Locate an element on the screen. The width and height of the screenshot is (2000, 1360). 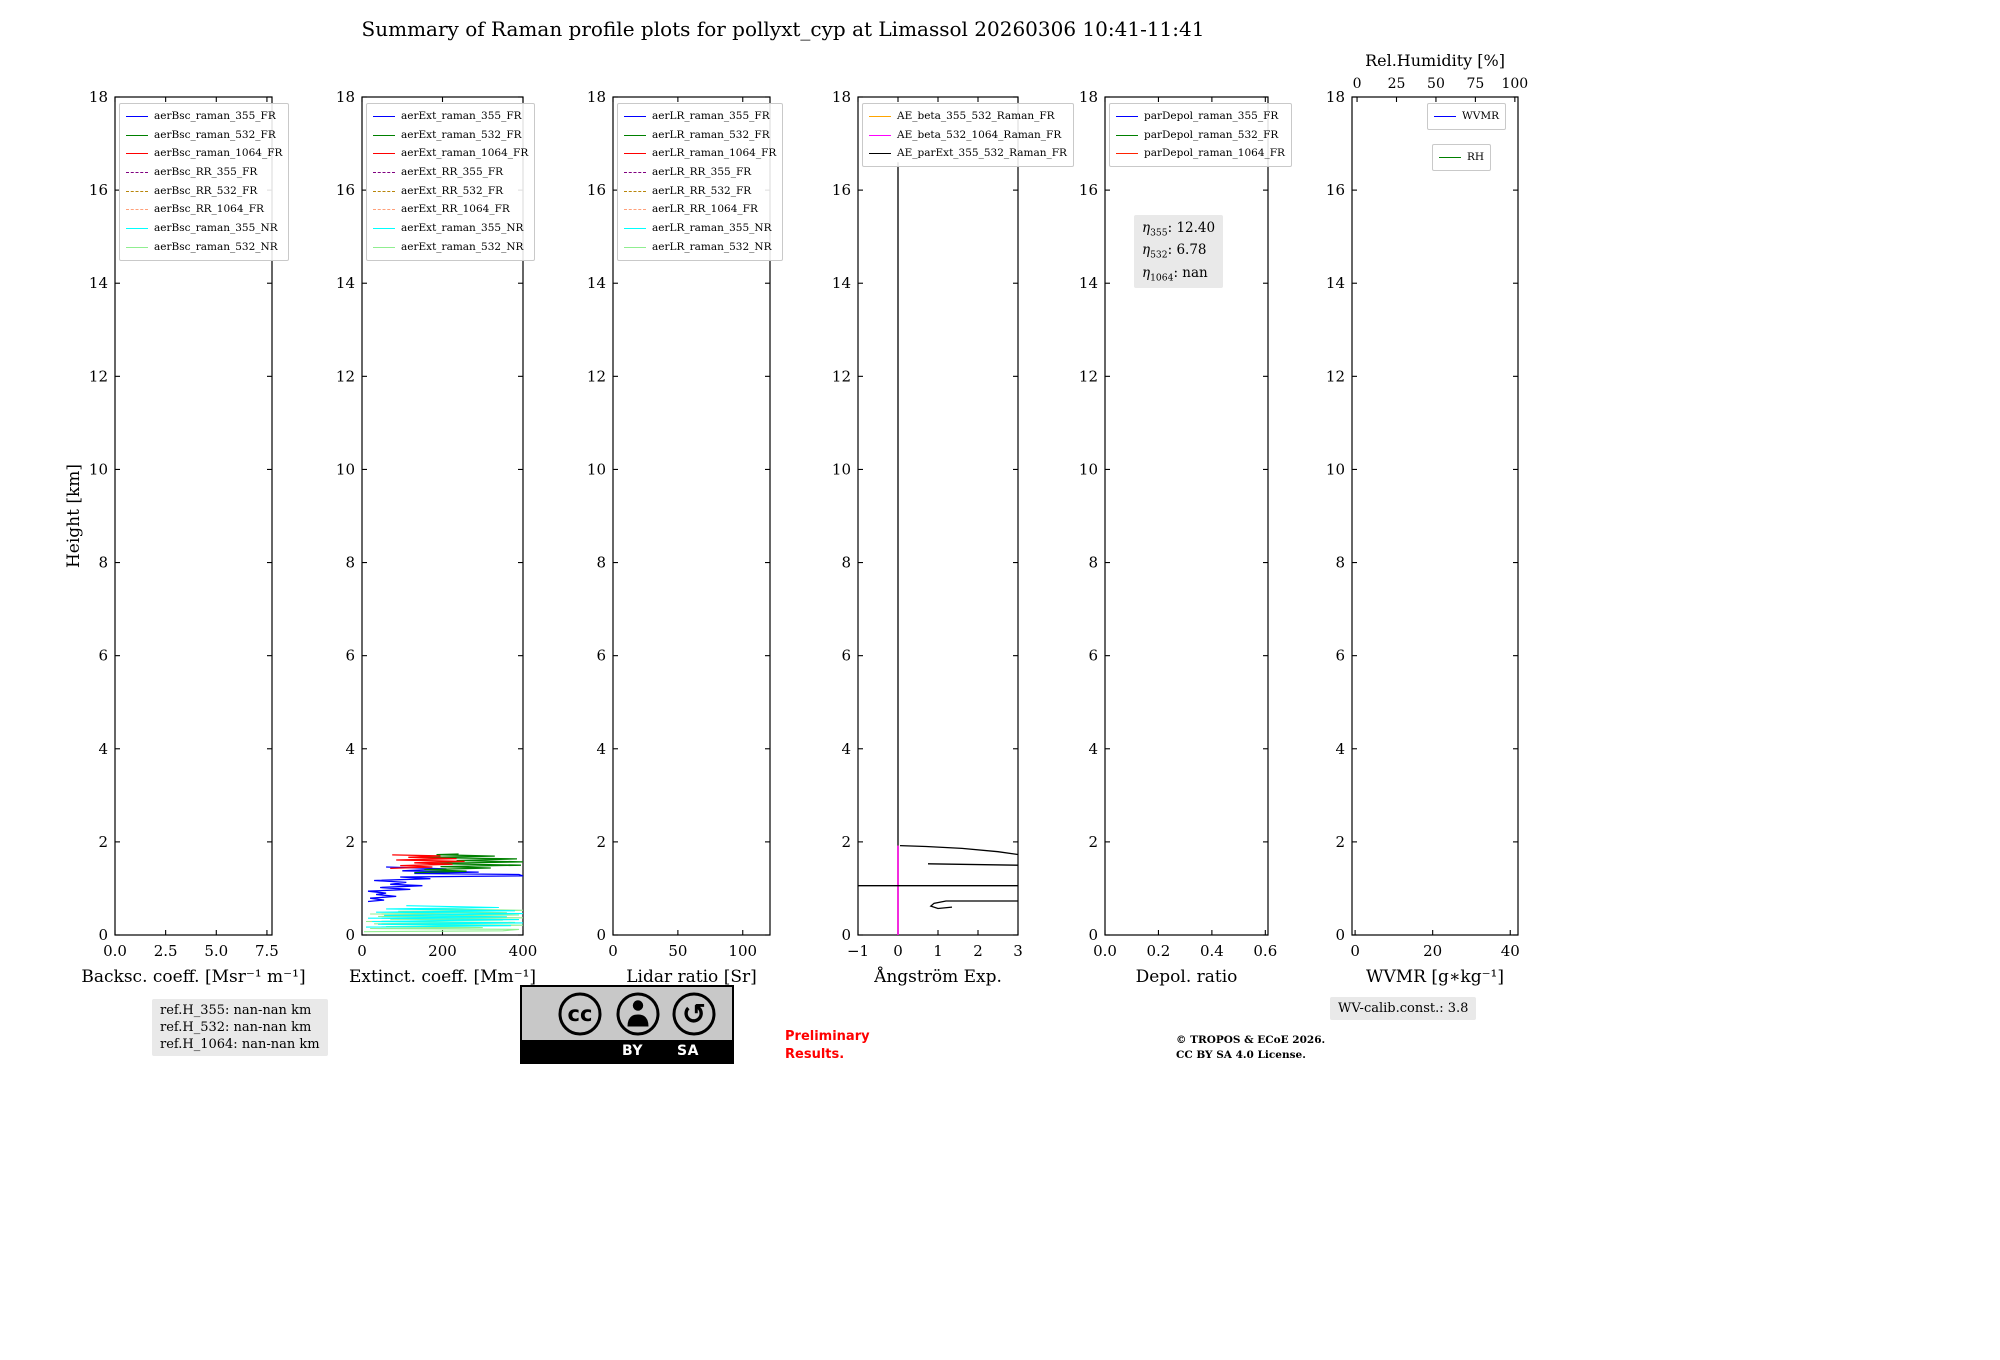
preliminary-note: Preliminary Results. is located at coordinates (827, 1045).